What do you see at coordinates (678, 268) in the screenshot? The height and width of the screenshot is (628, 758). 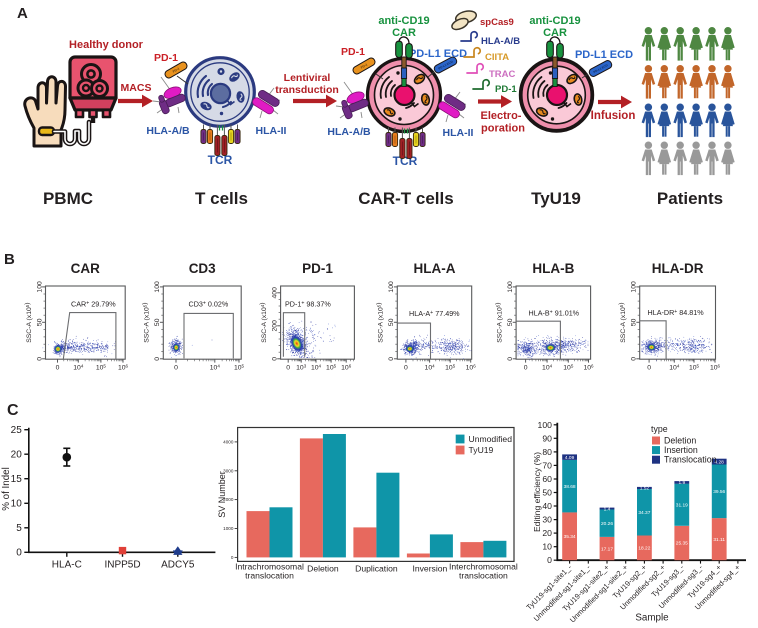 I see `svg-text: HLA-DR` at bounding box center [678, 268].